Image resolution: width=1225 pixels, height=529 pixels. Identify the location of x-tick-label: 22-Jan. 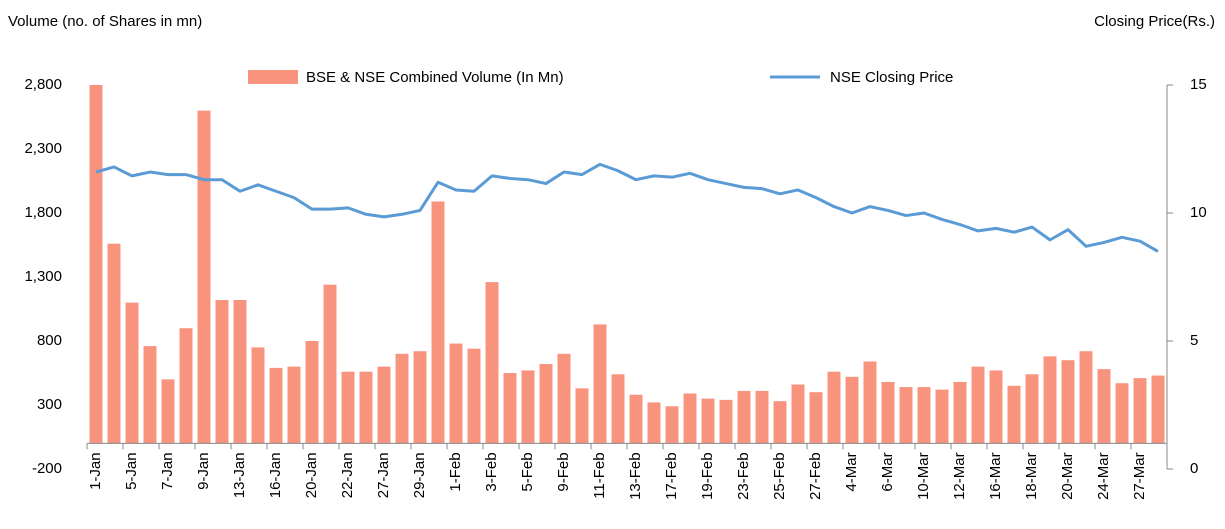
(347, 475).